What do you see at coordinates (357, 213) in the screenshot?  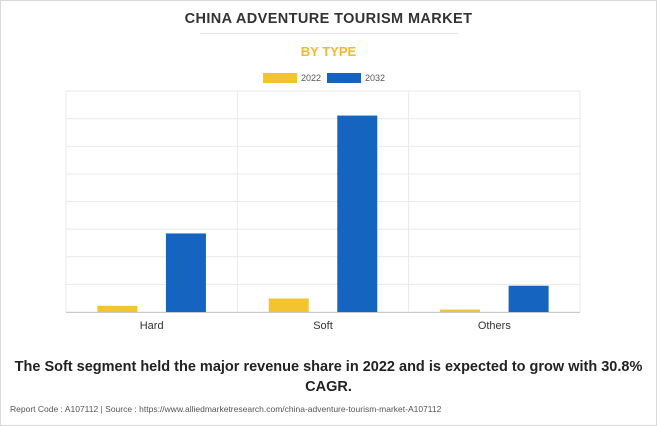 I see `bar-2032-soft` at bounding box center [357, 213].